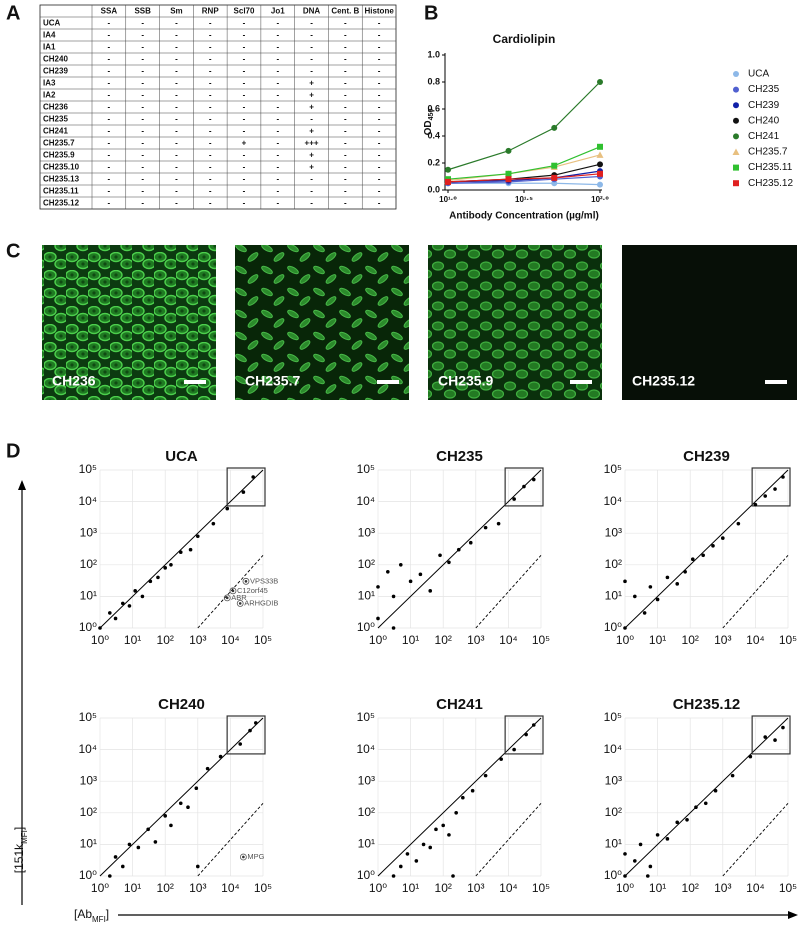  What do you see at coordinates (272, 381) in the screenshot?
I see `image-label: CH235.7` at bounding box center [272, 381].